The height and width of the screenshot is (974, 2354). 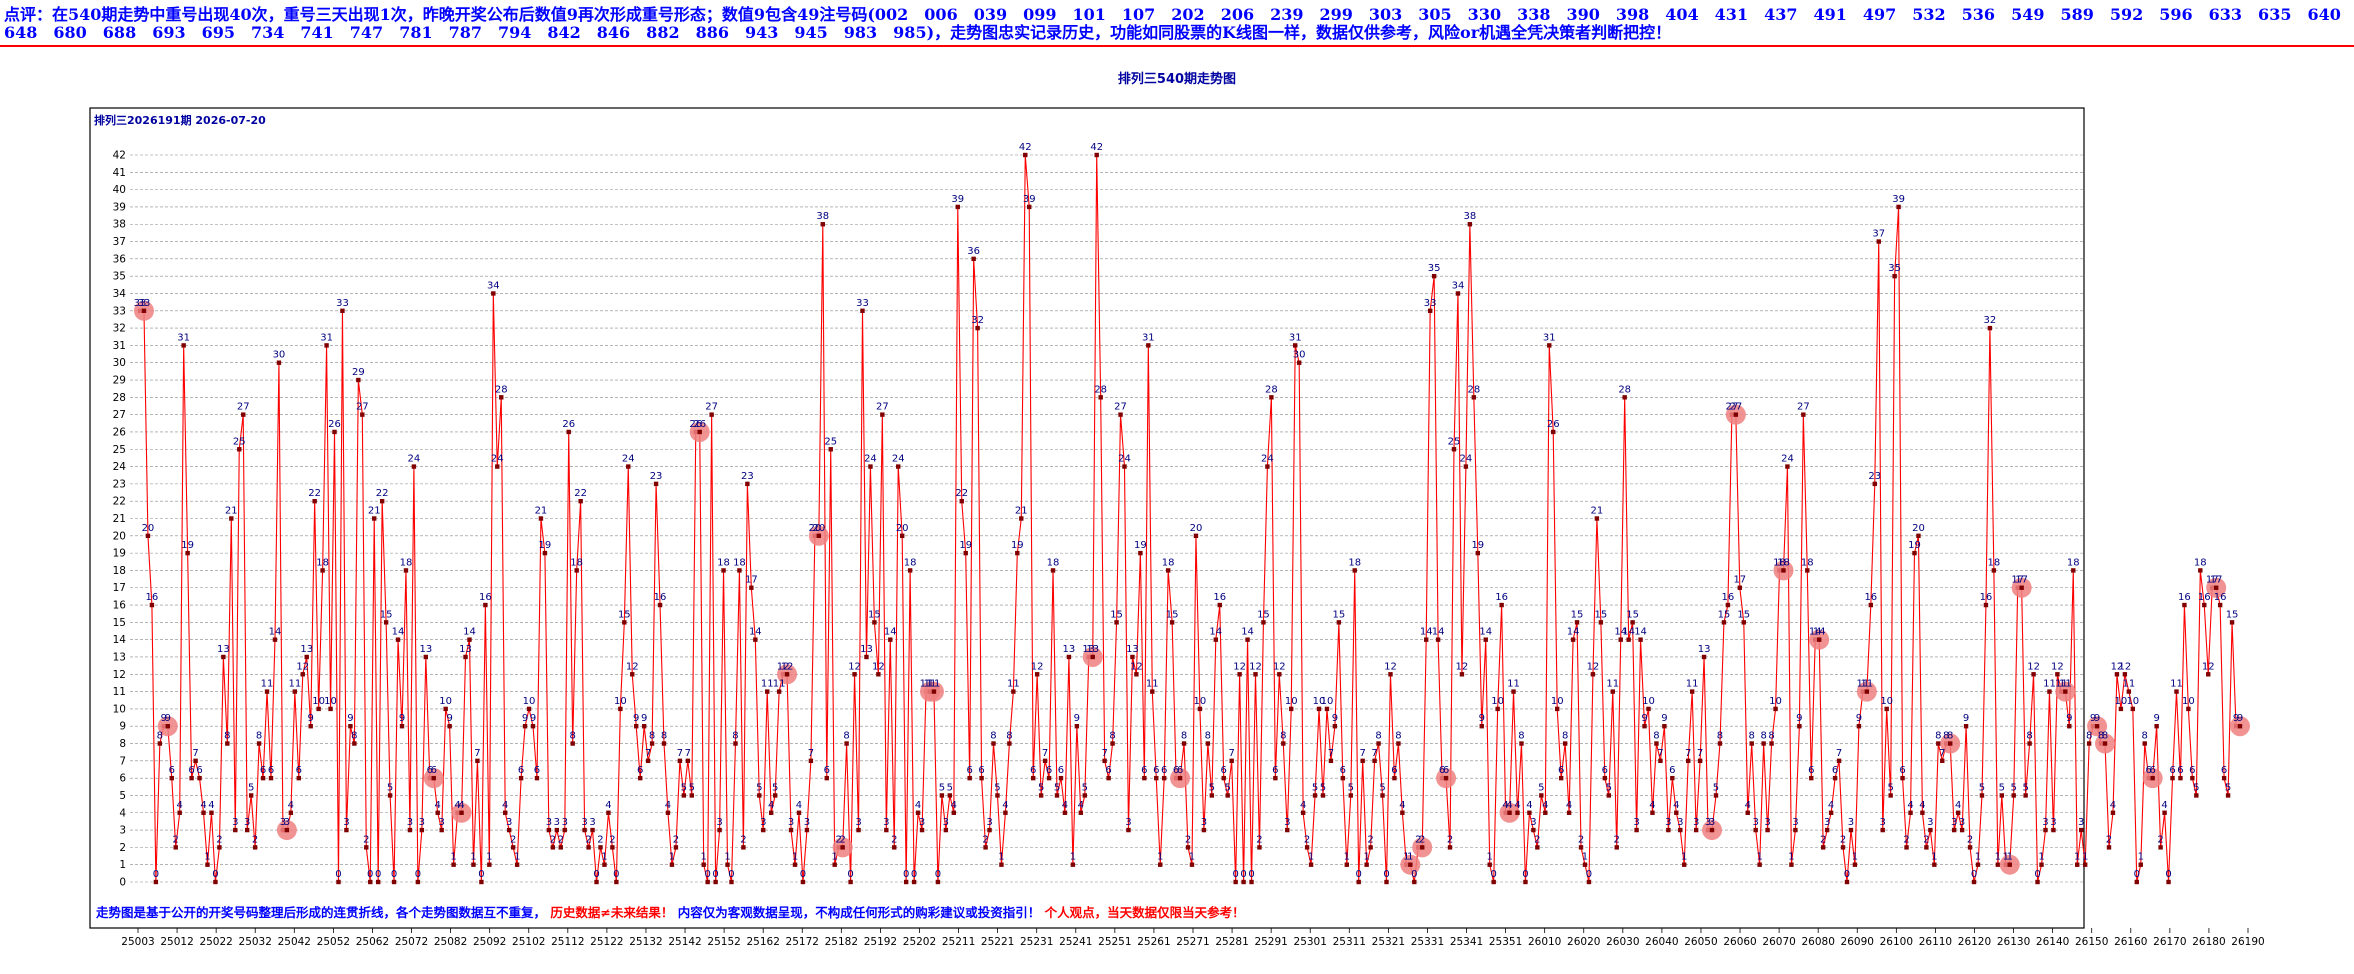 I want to click on y-tick-label: 7, so click(x=122, y=761).